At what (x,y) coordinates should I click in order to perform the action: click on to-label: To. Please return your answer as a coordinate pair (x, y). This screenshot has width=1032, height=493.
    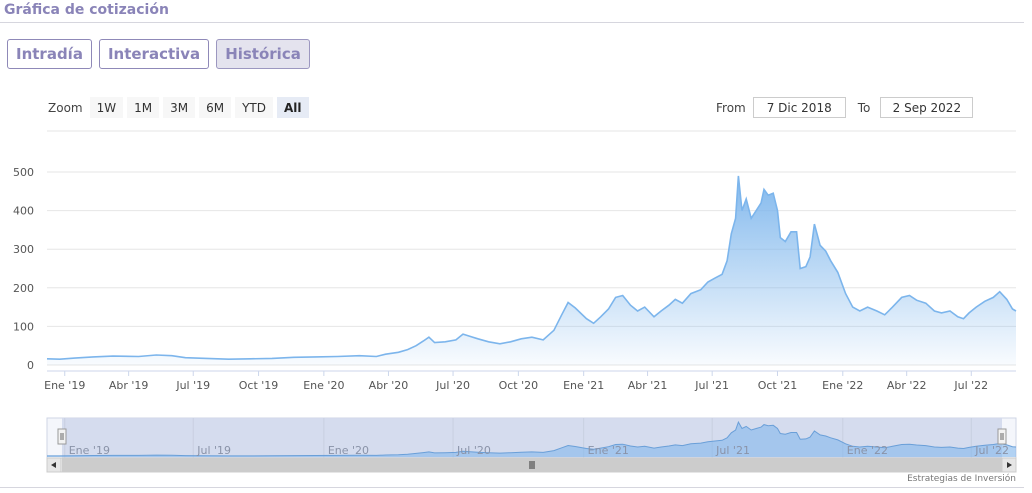
    Looking at the image, I should click on (864, 107).